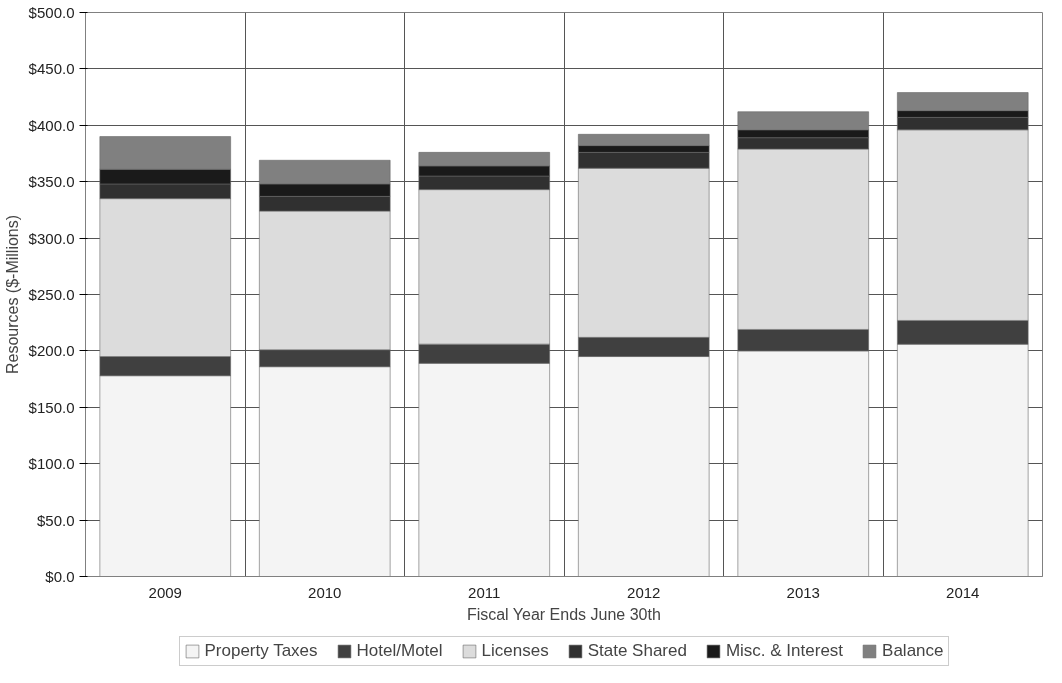  Describe the element at coordinates (51, 351) in the screenshot. I see `y-tick-label: $200.0` at that location.